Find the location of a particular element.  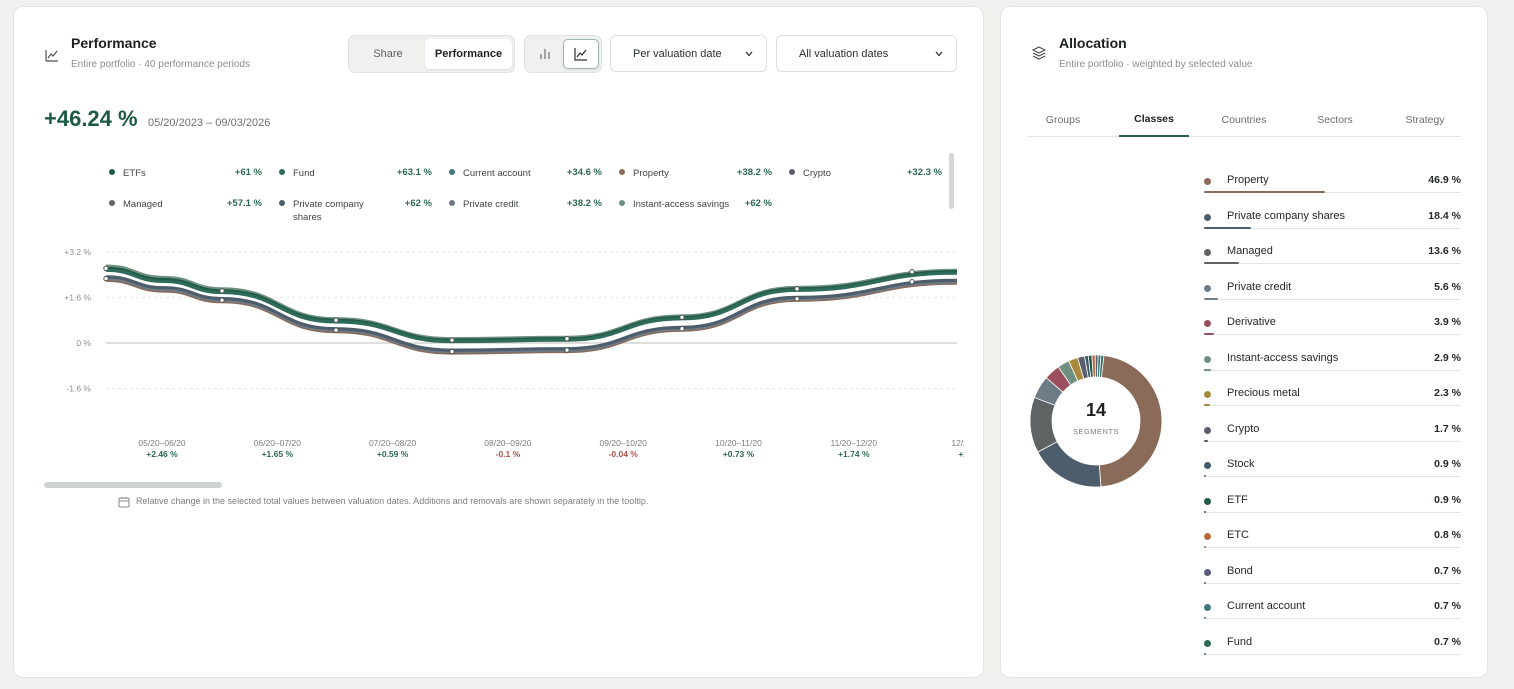

allocation-row: Bond 0.7 % is located at coordinates (1332, 581).